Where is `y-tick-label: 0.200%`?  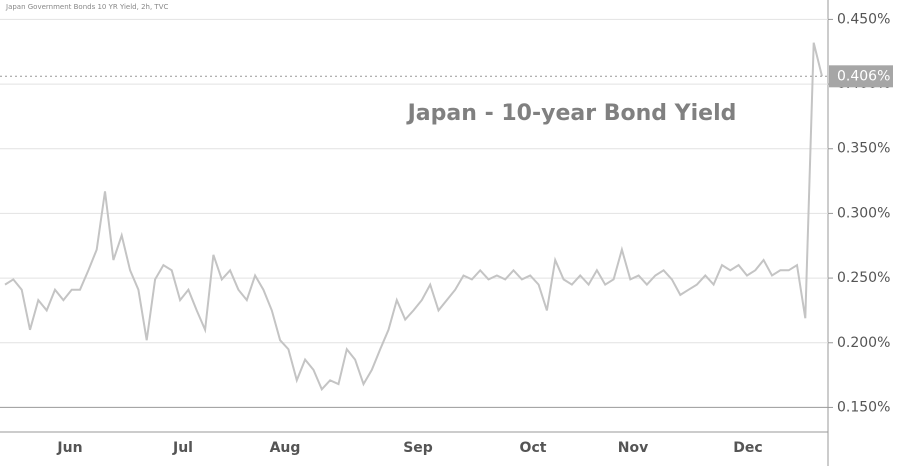 y-tick-label: 0.200% is located at coordinates (863, 343).